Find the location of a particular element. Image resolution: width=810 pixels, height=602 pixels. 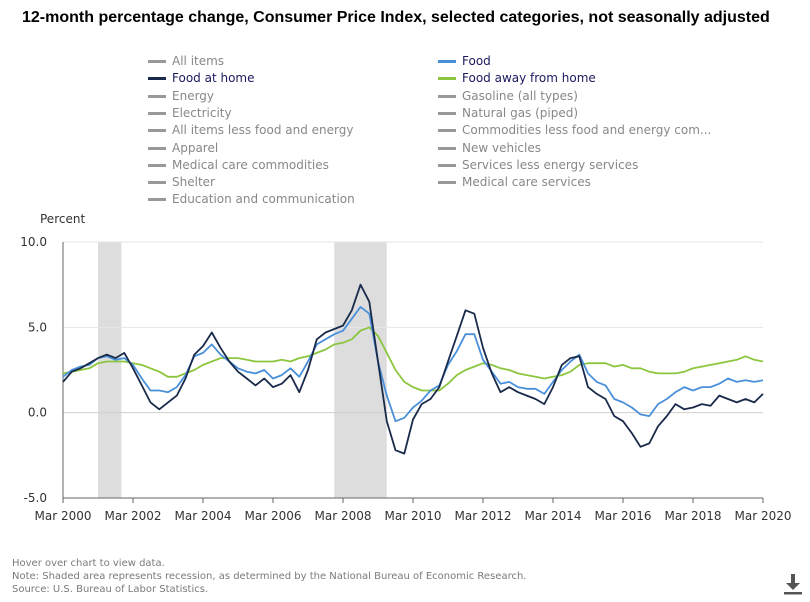

legend-label: Services less energy services is located at coordinates (550, 164).